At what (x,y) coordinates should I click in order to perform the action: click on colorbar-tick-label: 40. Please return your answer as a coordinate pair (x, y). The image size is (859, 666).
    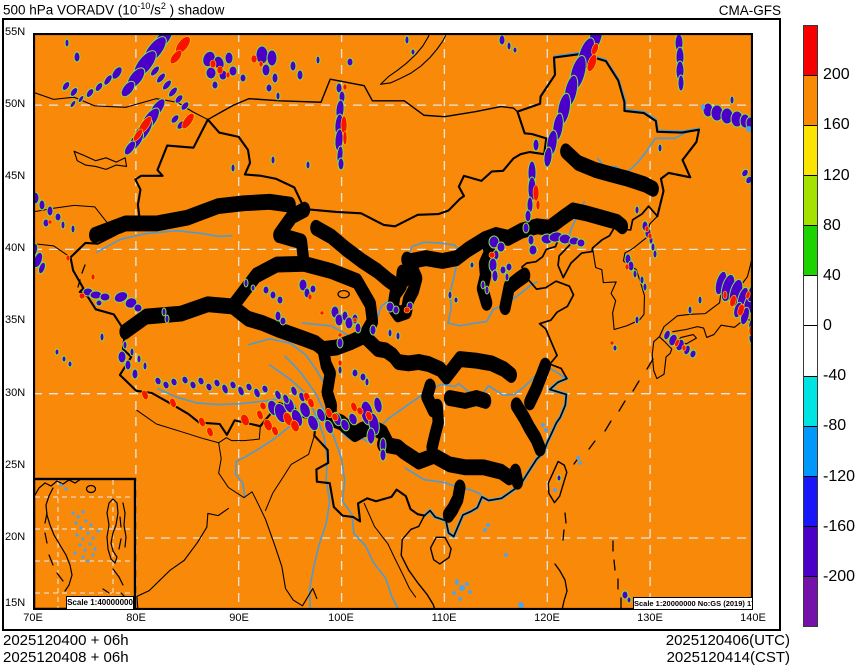
    Looking at the image, I should click on (832, 275).